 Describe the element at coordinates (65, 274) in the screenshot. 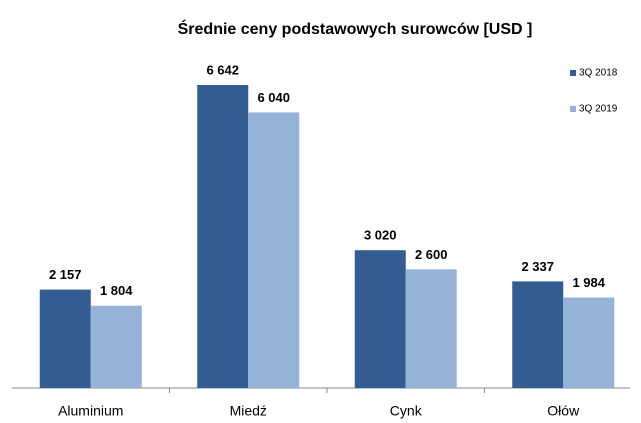

I see `data-label: 2 157` at that location.